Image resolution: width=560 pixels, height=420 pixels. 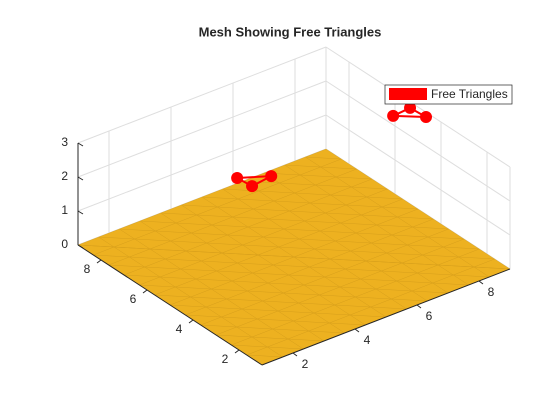 I want to click on y-tick-label: 6, so click(x=133, y=299).